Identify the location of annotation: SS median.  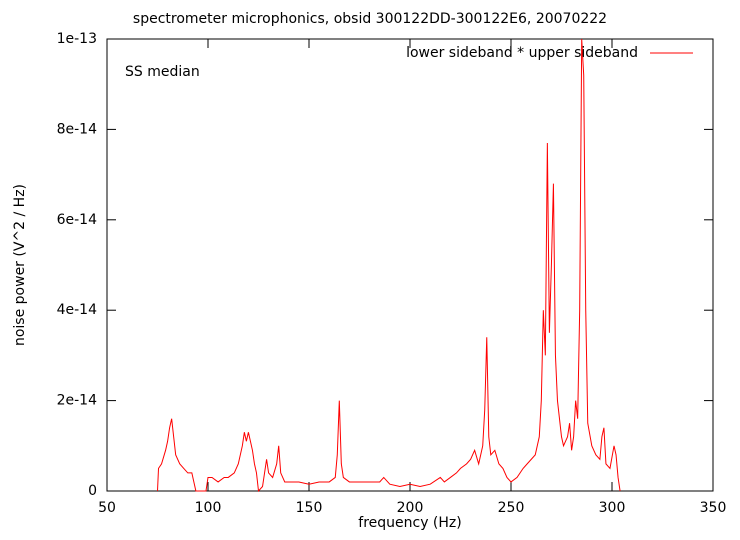
(162, 72).